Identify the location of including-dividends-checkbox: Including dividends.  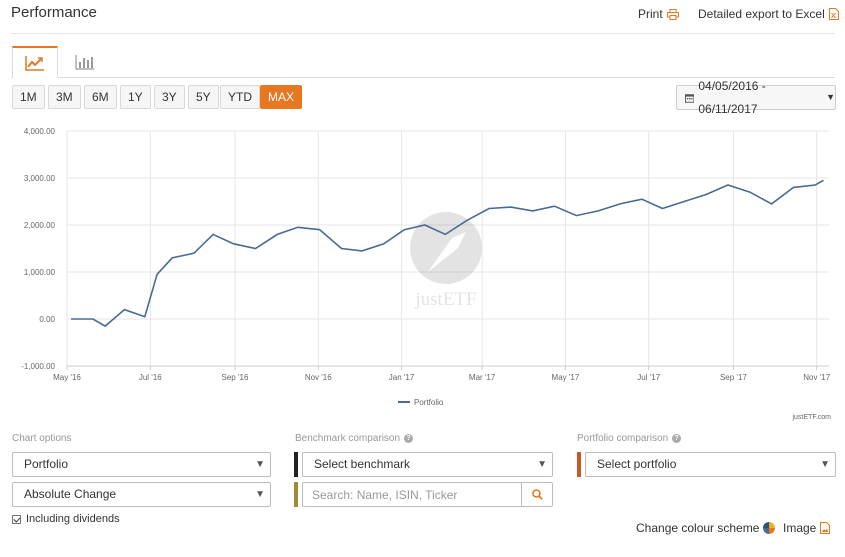
(66, 519).